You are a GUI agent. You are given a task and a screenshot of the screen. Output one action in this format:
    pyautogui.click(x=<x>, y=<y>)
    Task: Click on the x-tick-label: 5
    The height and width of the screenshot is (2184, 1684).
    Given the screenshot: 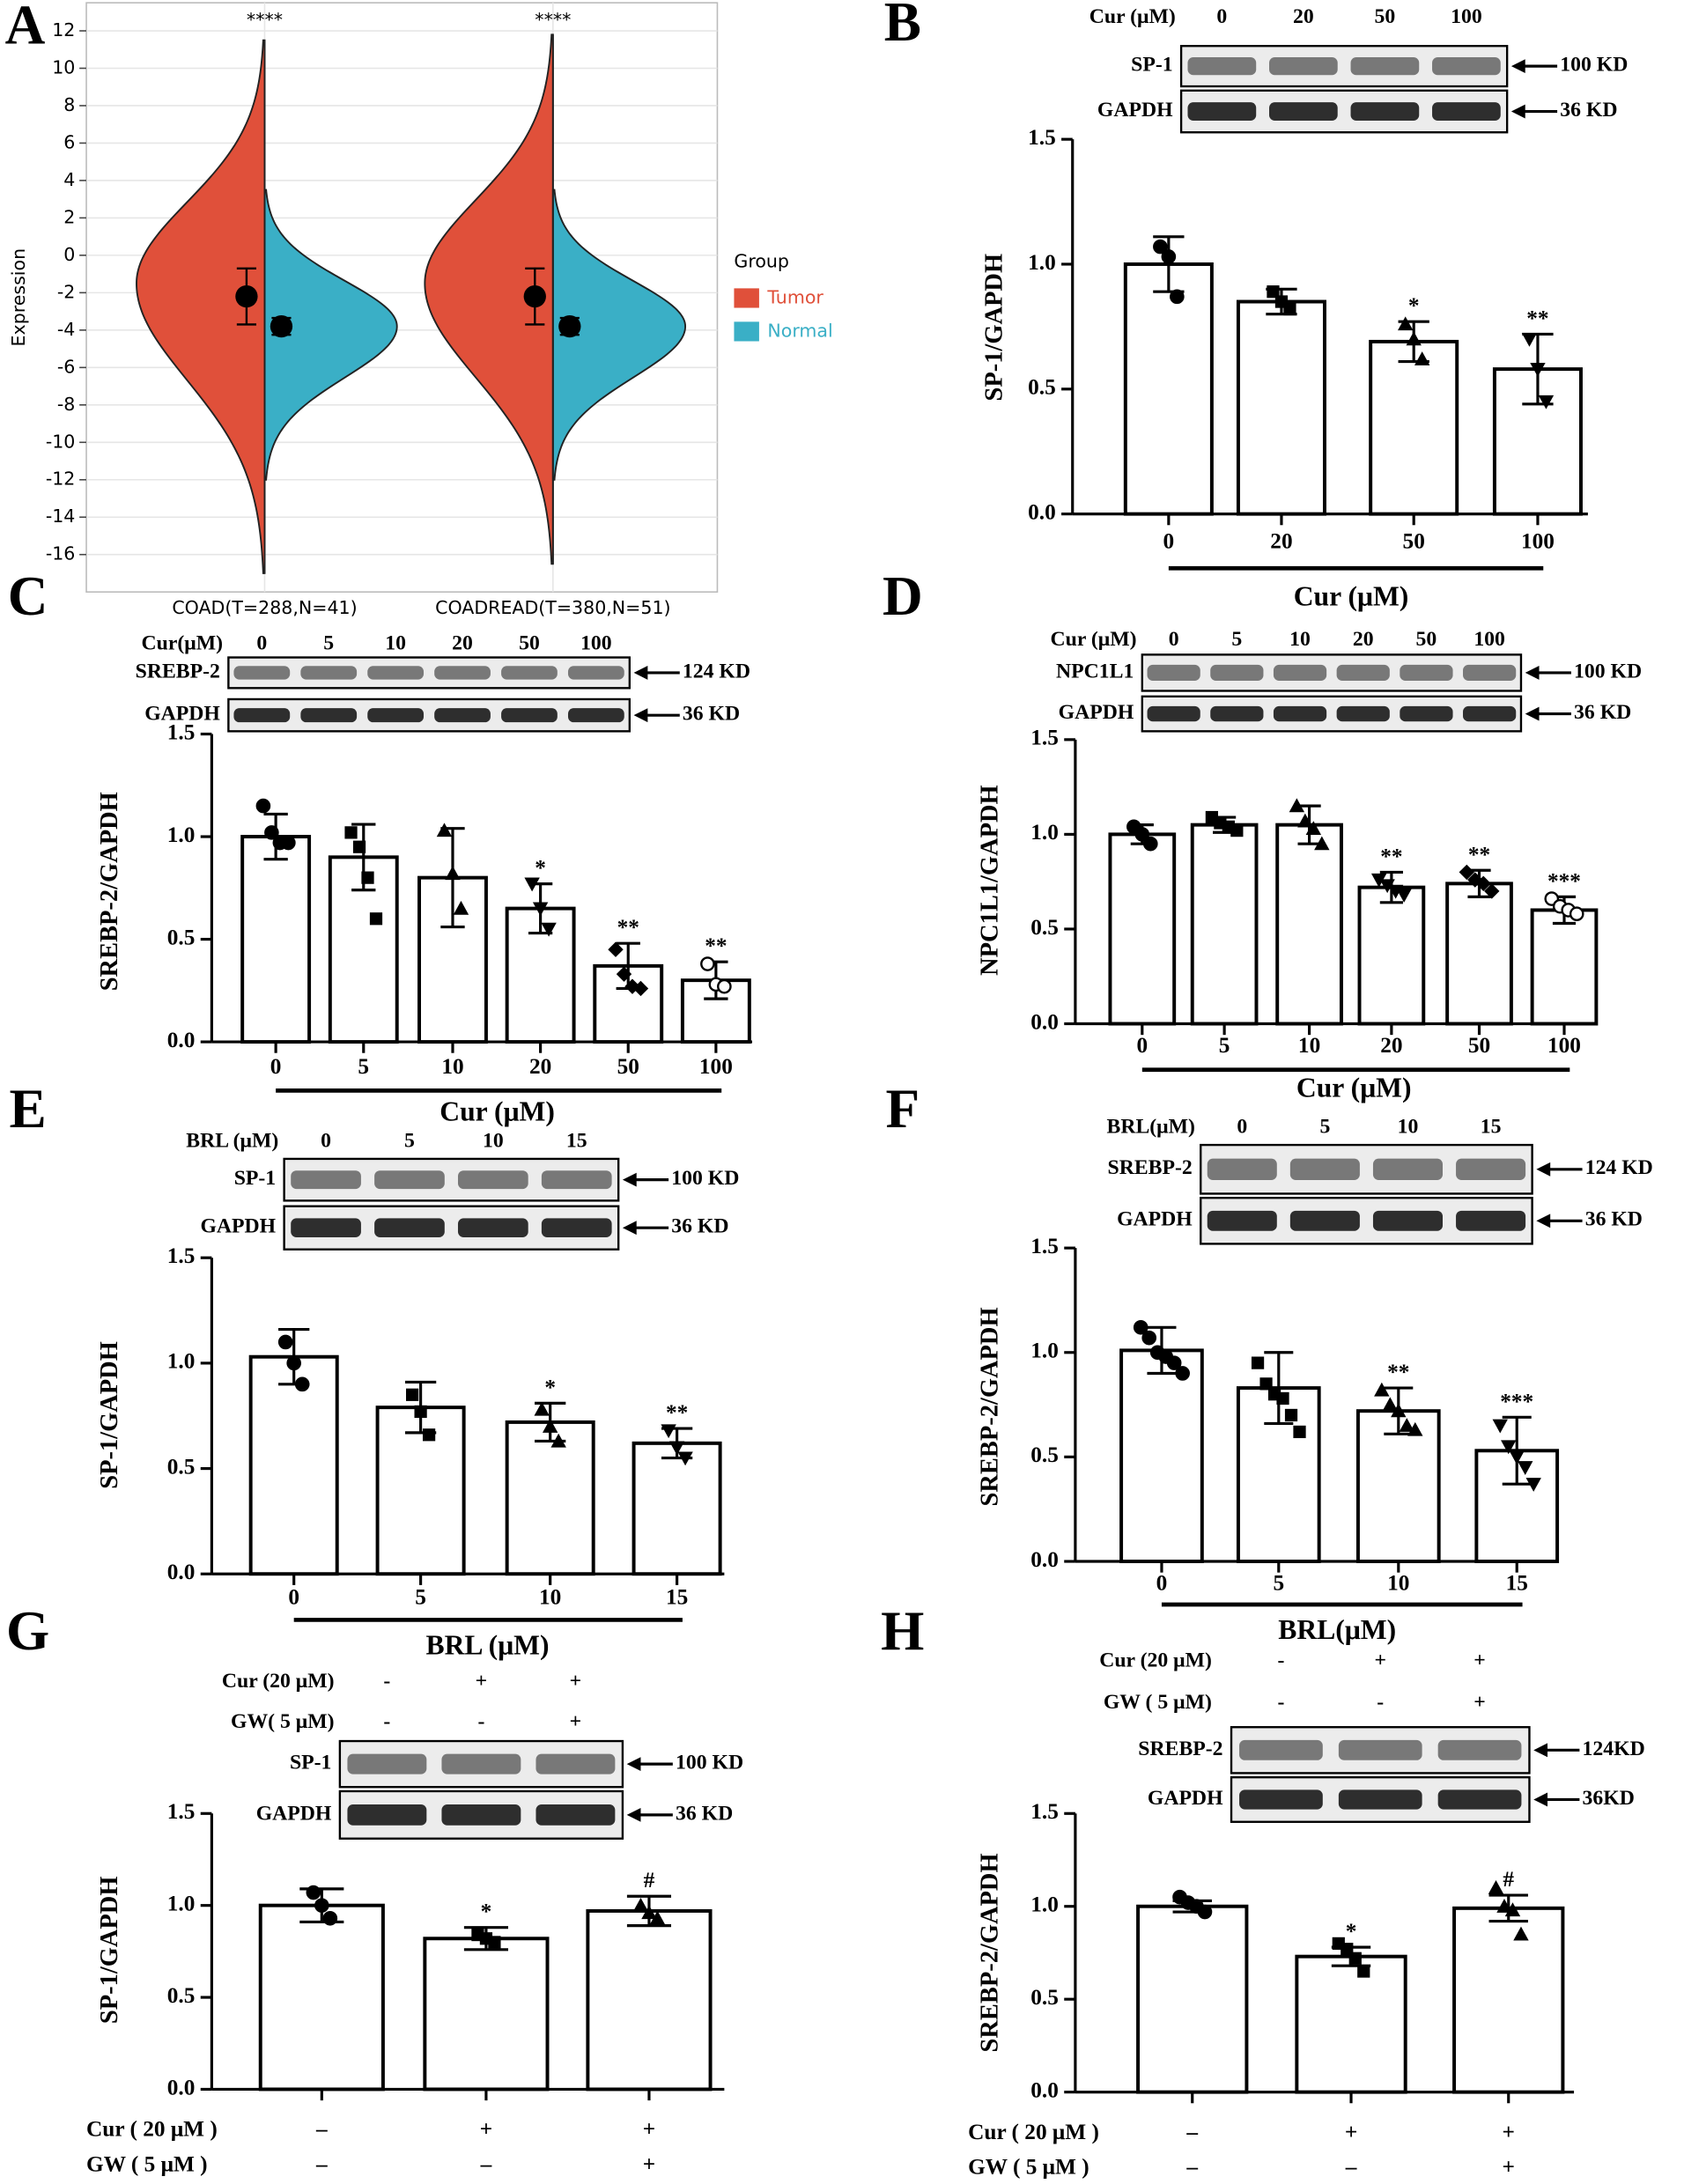 What is the action you would take?
    pyautogui.click(x=1278, y=1583)
    